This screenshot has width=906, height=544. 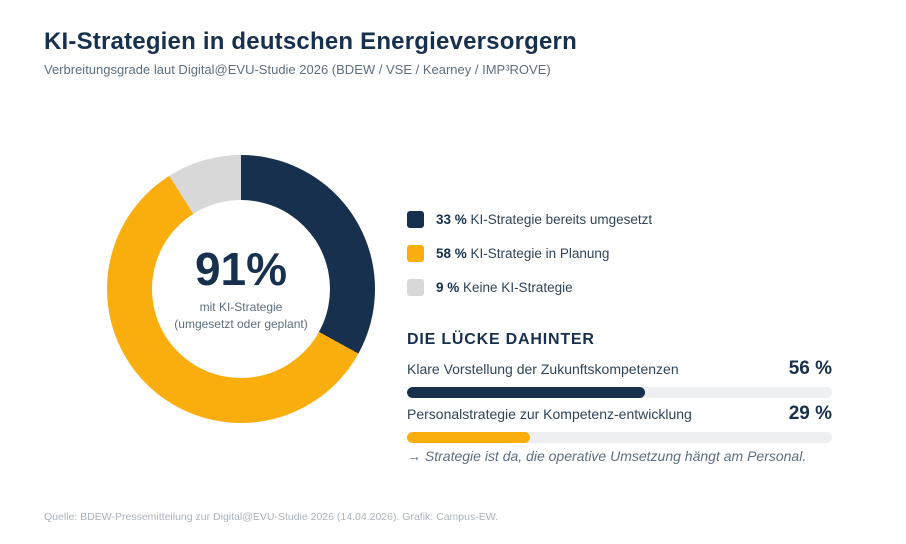 I want to click on legend-text: 9 % Keine KI-Strategie, so click(x=504, y=287).